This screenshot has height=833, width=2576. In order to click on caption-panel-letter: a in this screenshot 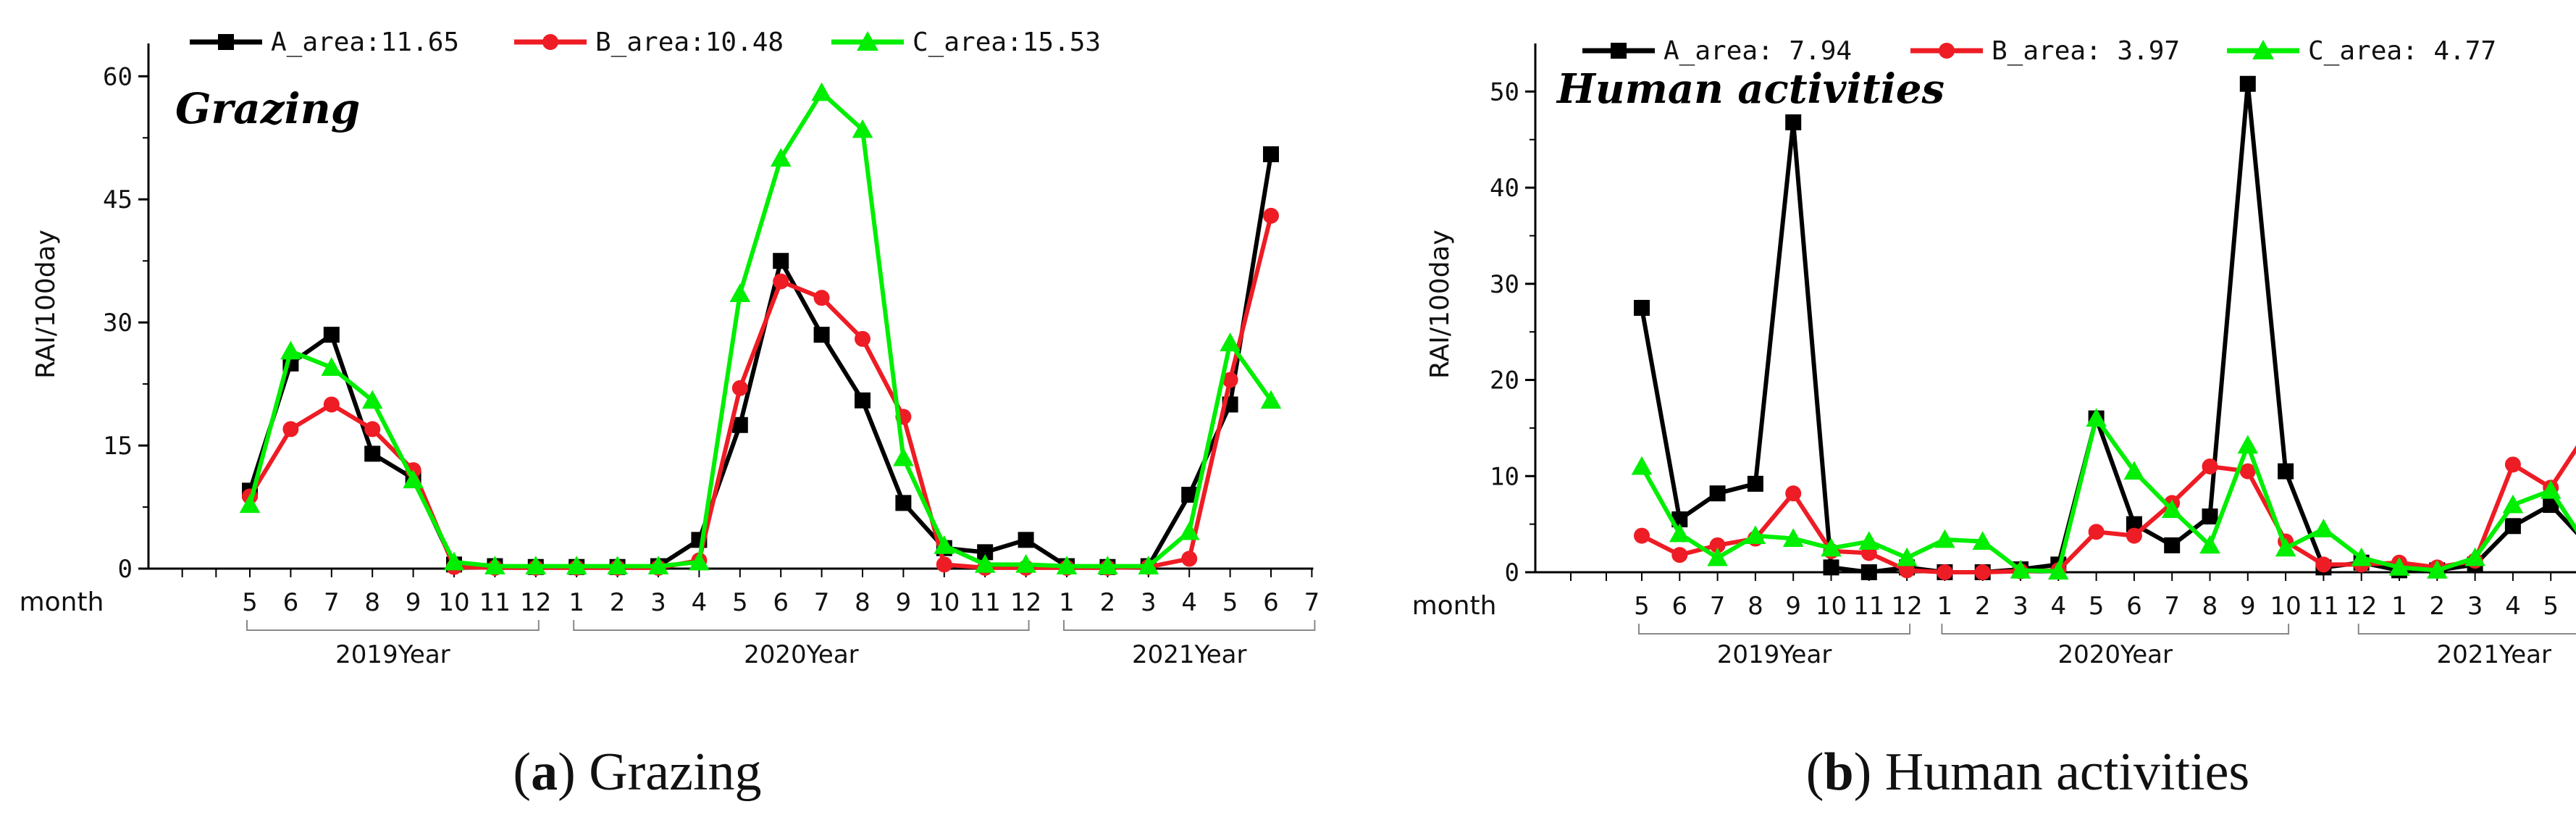, I will do `click(544, 772)`.